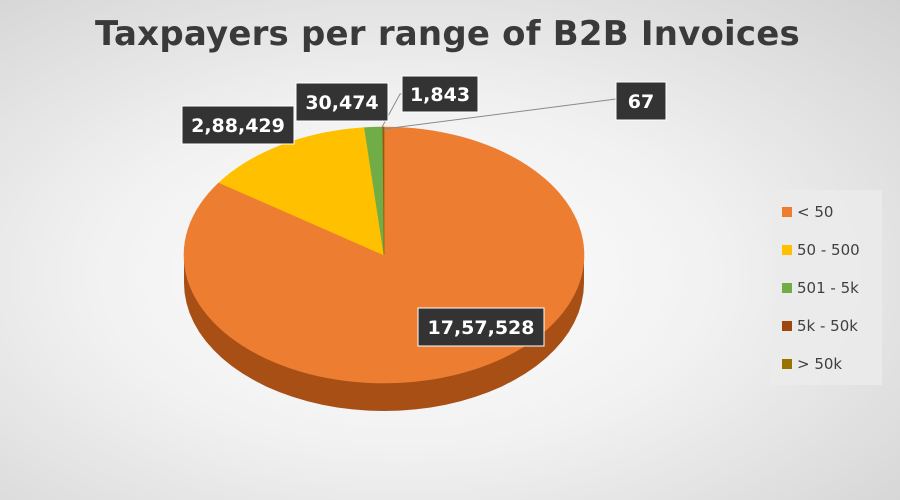  I want to click on data-label-text: 67, so click(641, 102).